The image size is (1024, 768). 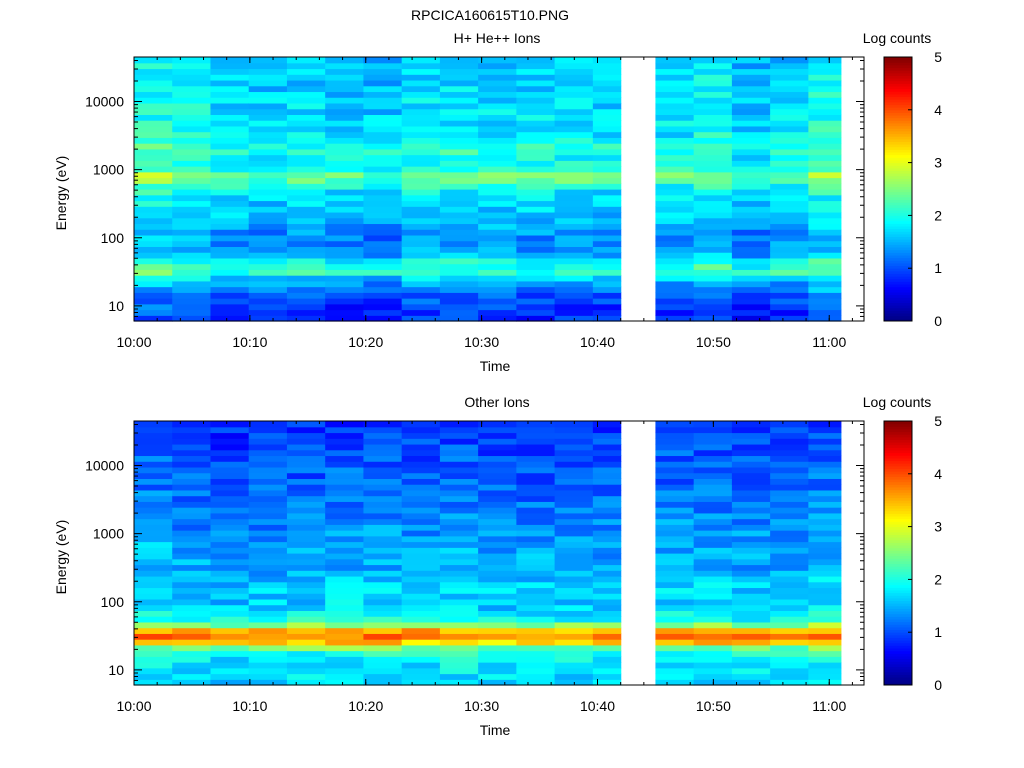 I want to click on colorbar-frame, so click(x=898, y=189).